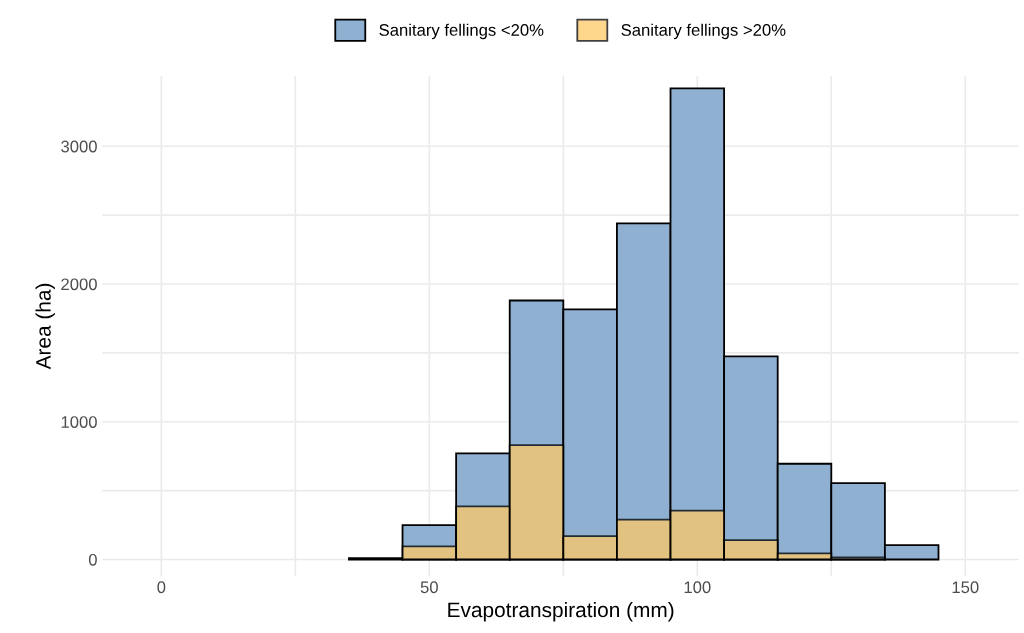  I want to click on y-tick-label: 1000, so click(79, 422).